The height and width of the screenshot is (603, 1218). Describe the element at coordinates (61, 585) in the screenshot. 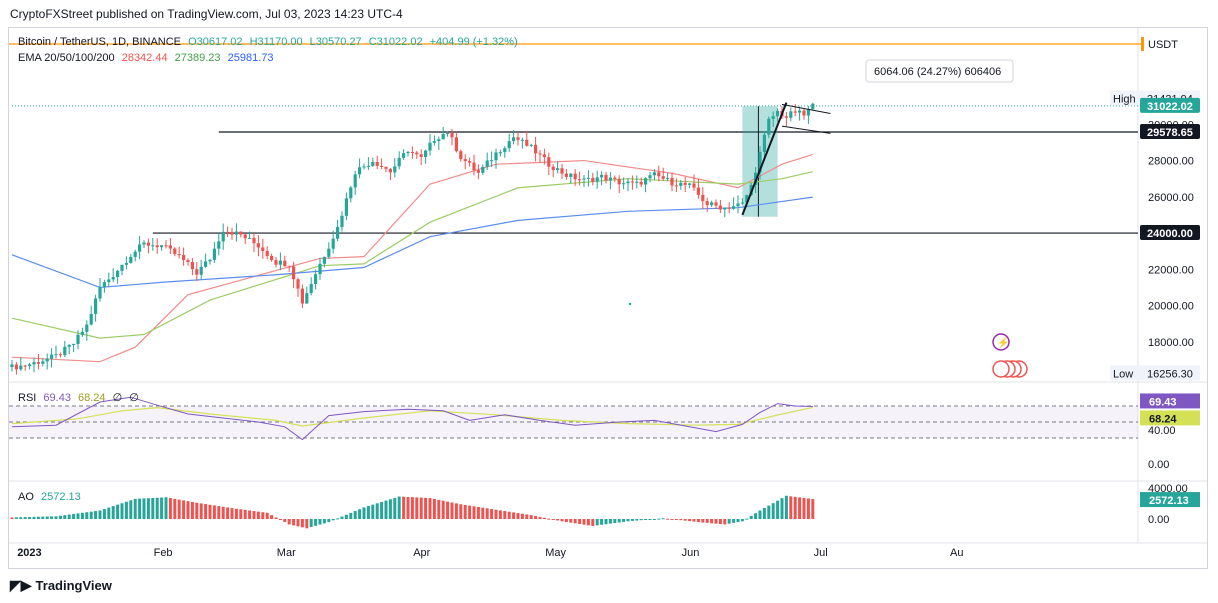

I see `tradingview-footer: ◤▶ TradingView` at that location.